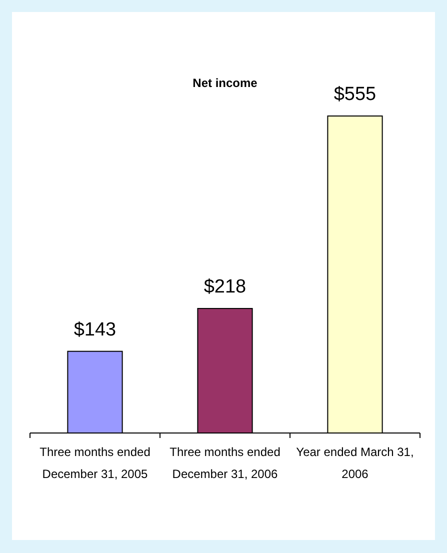 The image size is (447, 553). I want to click on x-tick-label: Year ended March 31, 2006, so click(355, 463).